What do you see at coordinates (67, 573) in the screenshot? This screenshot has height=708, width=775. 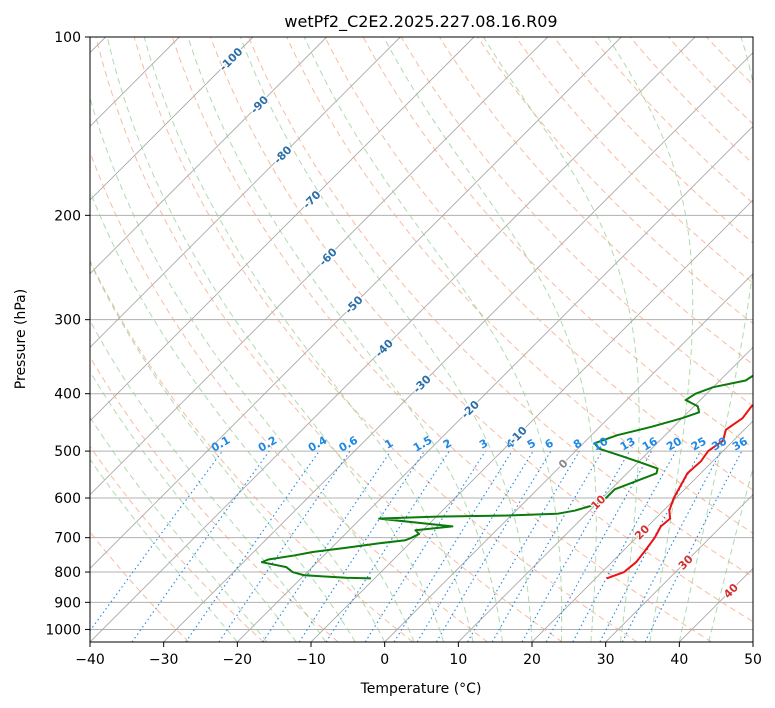 I see `y-tick-label: 800` at bounding box center [67, 573].